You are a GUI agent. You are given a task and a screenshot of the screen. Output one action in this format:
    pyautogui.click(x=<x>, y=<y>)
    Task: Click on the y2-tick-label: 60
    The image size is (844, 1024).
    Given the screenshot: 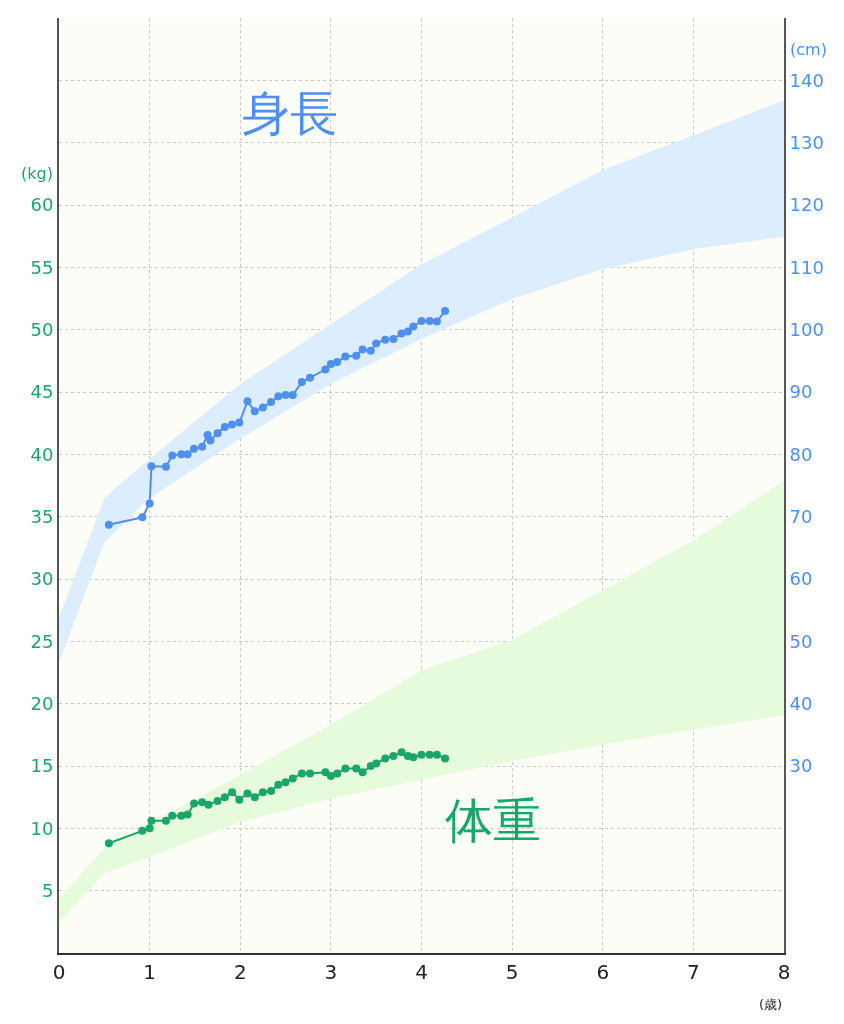 What is the action you would take?
    pyautogui.click(x=801, y=579)
    